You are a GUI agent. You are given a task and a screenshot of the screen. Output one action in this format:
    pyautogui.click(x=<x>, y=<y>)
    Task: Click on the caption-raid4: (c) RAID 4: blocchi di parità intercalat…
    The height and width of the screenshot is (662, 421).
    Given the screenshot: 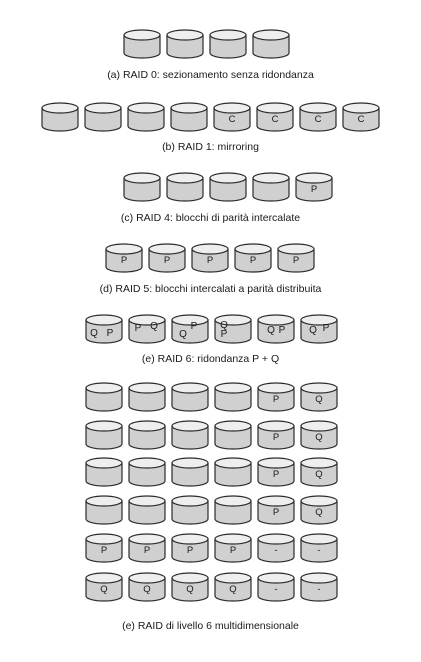 What is the action you would take?
    pyautogui.click(x=210, y=218)
    